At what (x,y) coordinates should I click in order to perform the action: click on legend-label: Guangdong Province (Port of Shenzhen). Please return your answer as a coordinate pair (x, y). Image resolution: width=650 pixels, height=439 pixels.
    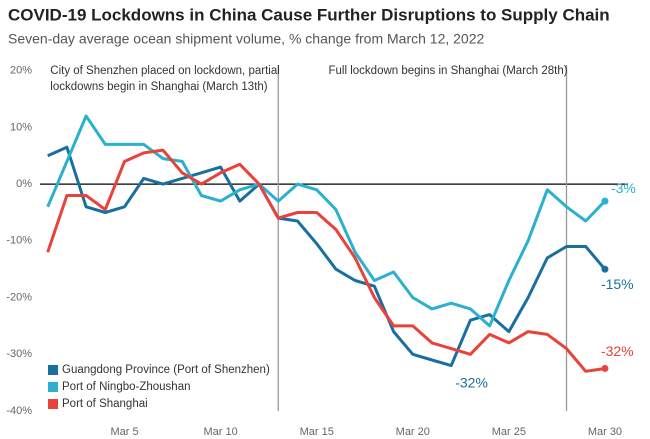
    Looking at the image, I should click on (166, 370).